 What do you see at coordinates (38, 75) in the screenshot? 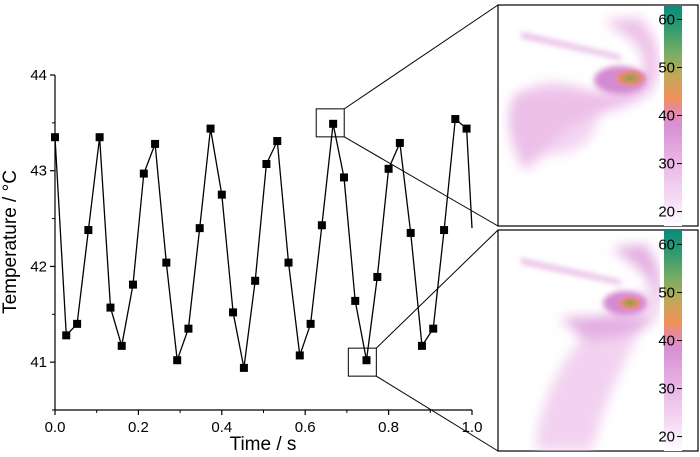
I see `y-tick-label: 44` at bounding box center [38, 75].